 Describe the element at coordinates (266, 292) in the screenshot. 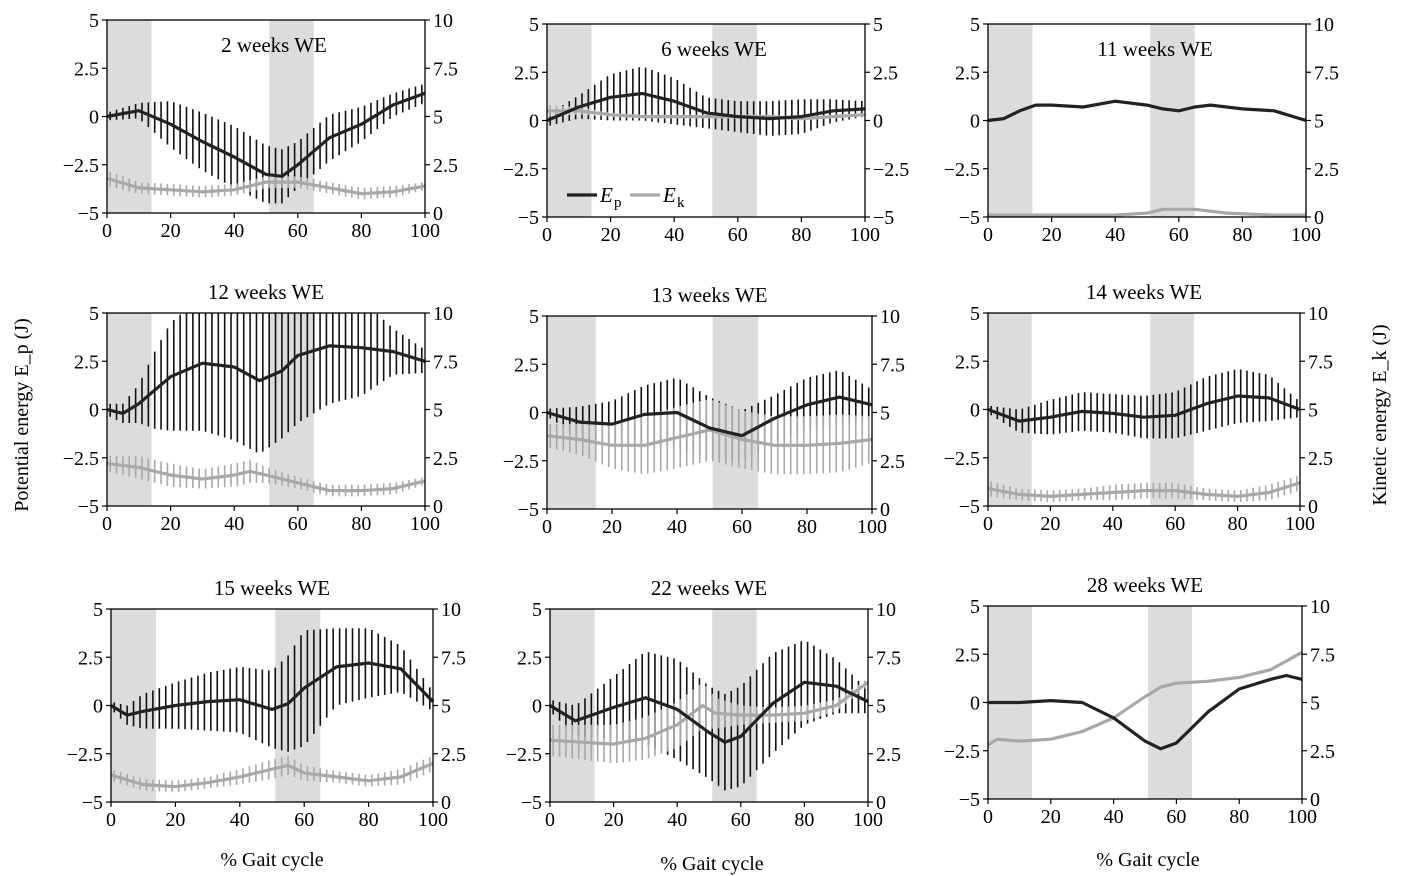

I see `panel-title: 12 weeks WE` at that location.